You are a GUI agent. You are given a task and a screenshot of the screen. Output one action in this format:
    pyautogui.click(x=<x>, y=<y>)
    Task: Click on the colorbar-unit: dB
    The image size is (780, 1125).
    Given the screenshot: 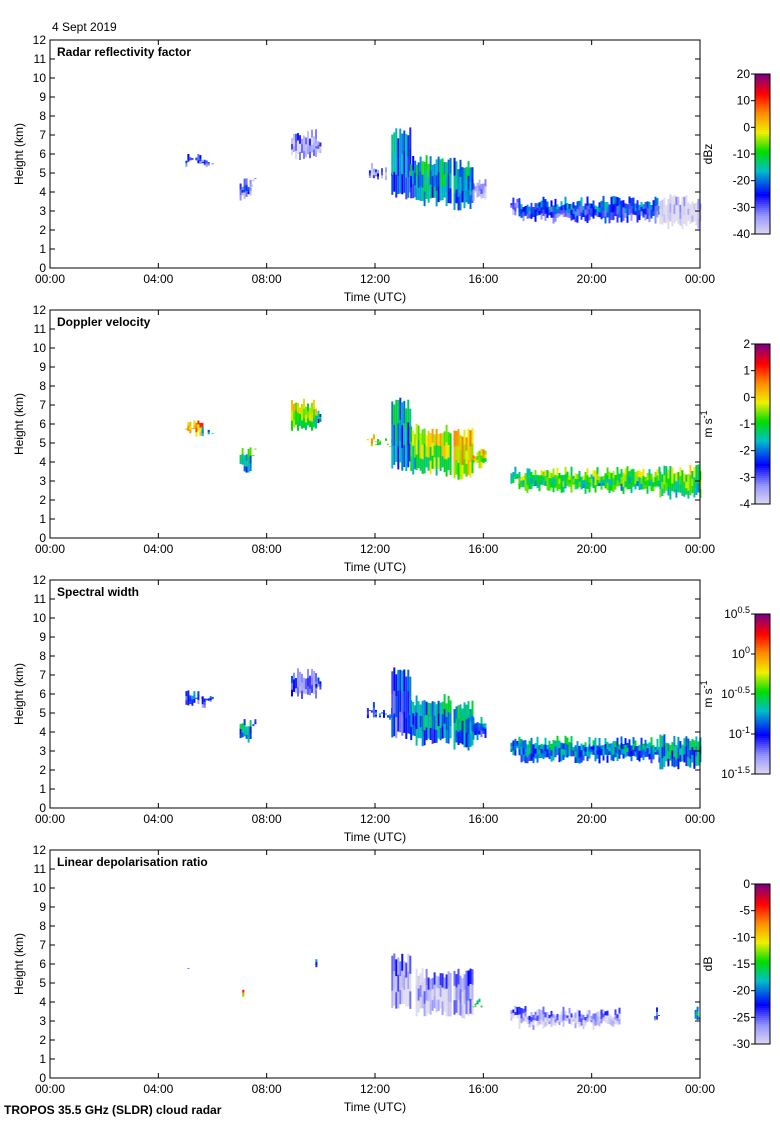 What is the action you would take?
    pyautogui.click(x=708, y=964)
    